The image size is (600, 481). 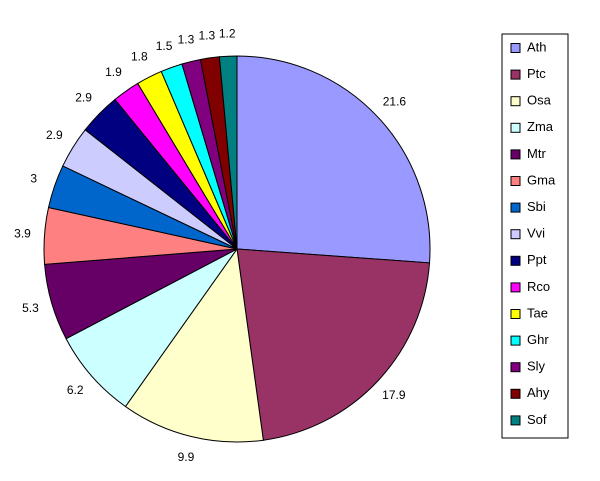 I want to click on legend-label: Osa, so click(x=539, y=100).